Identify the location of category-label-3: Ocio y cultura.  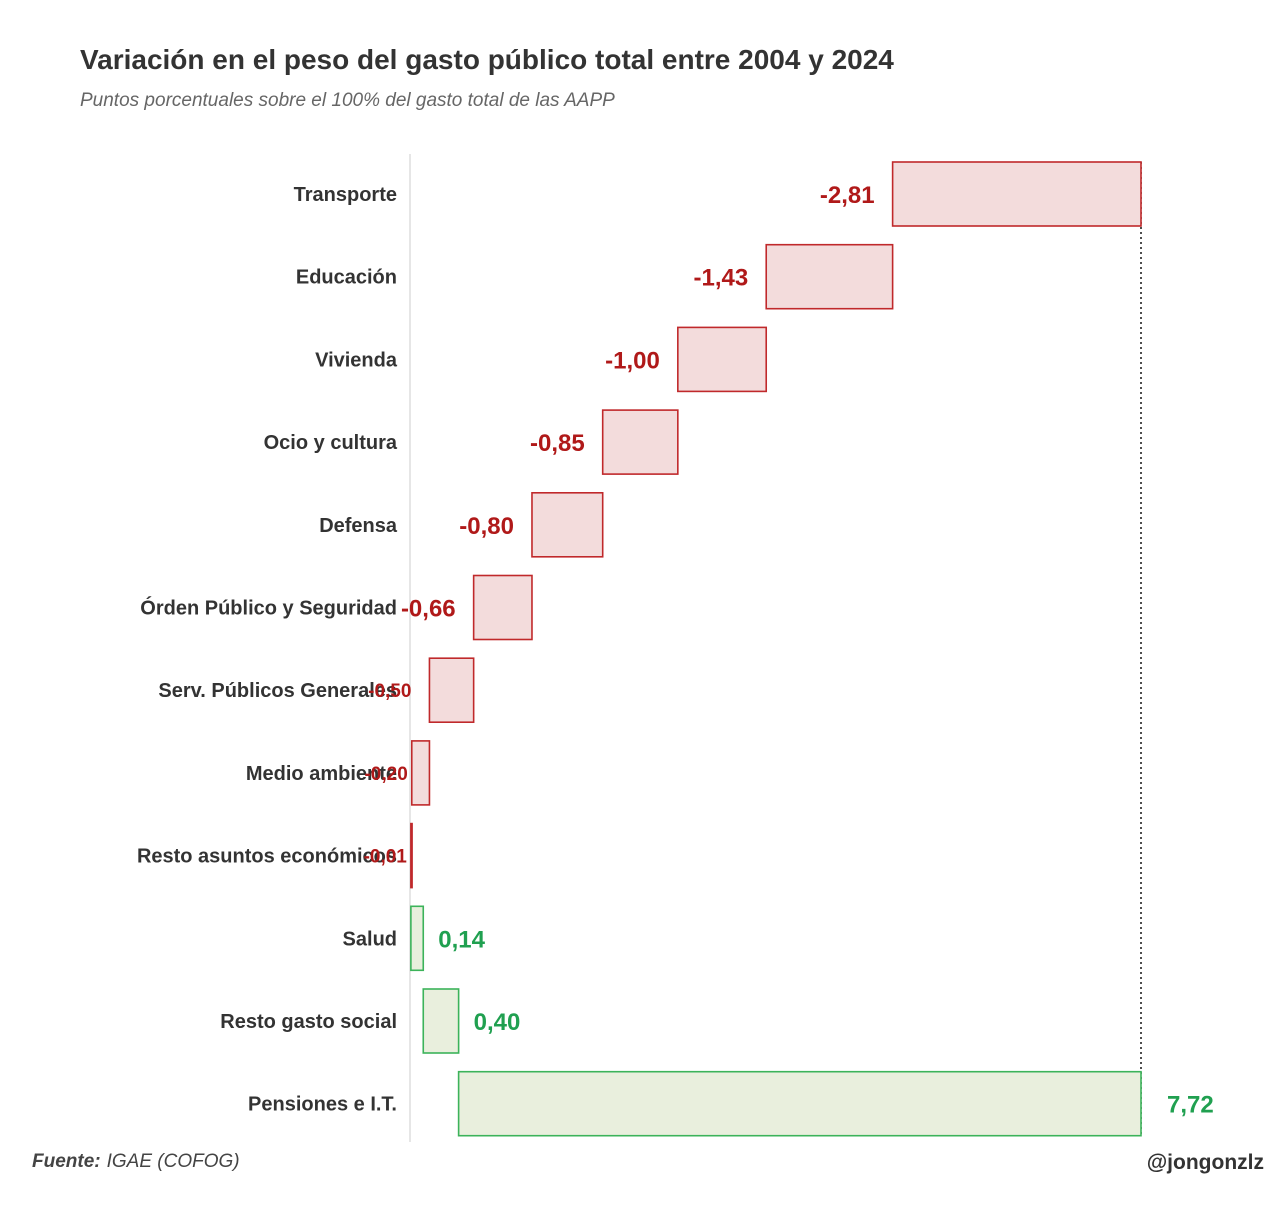
(331, 443).